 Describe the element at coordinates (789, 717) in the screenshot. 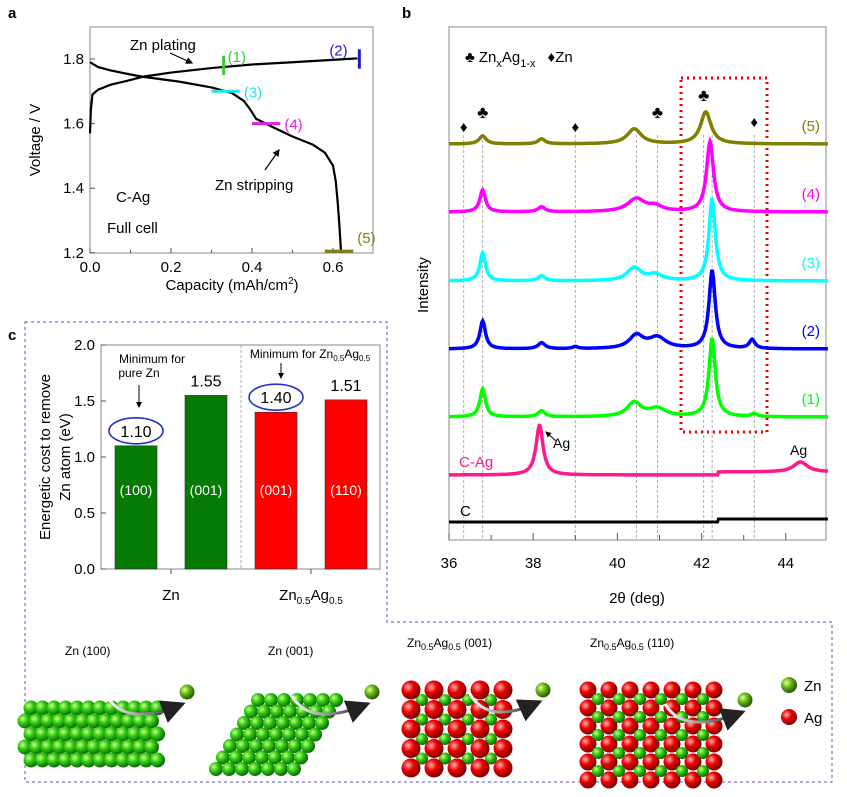

I see `legend-ag-atom-icon` at that location.